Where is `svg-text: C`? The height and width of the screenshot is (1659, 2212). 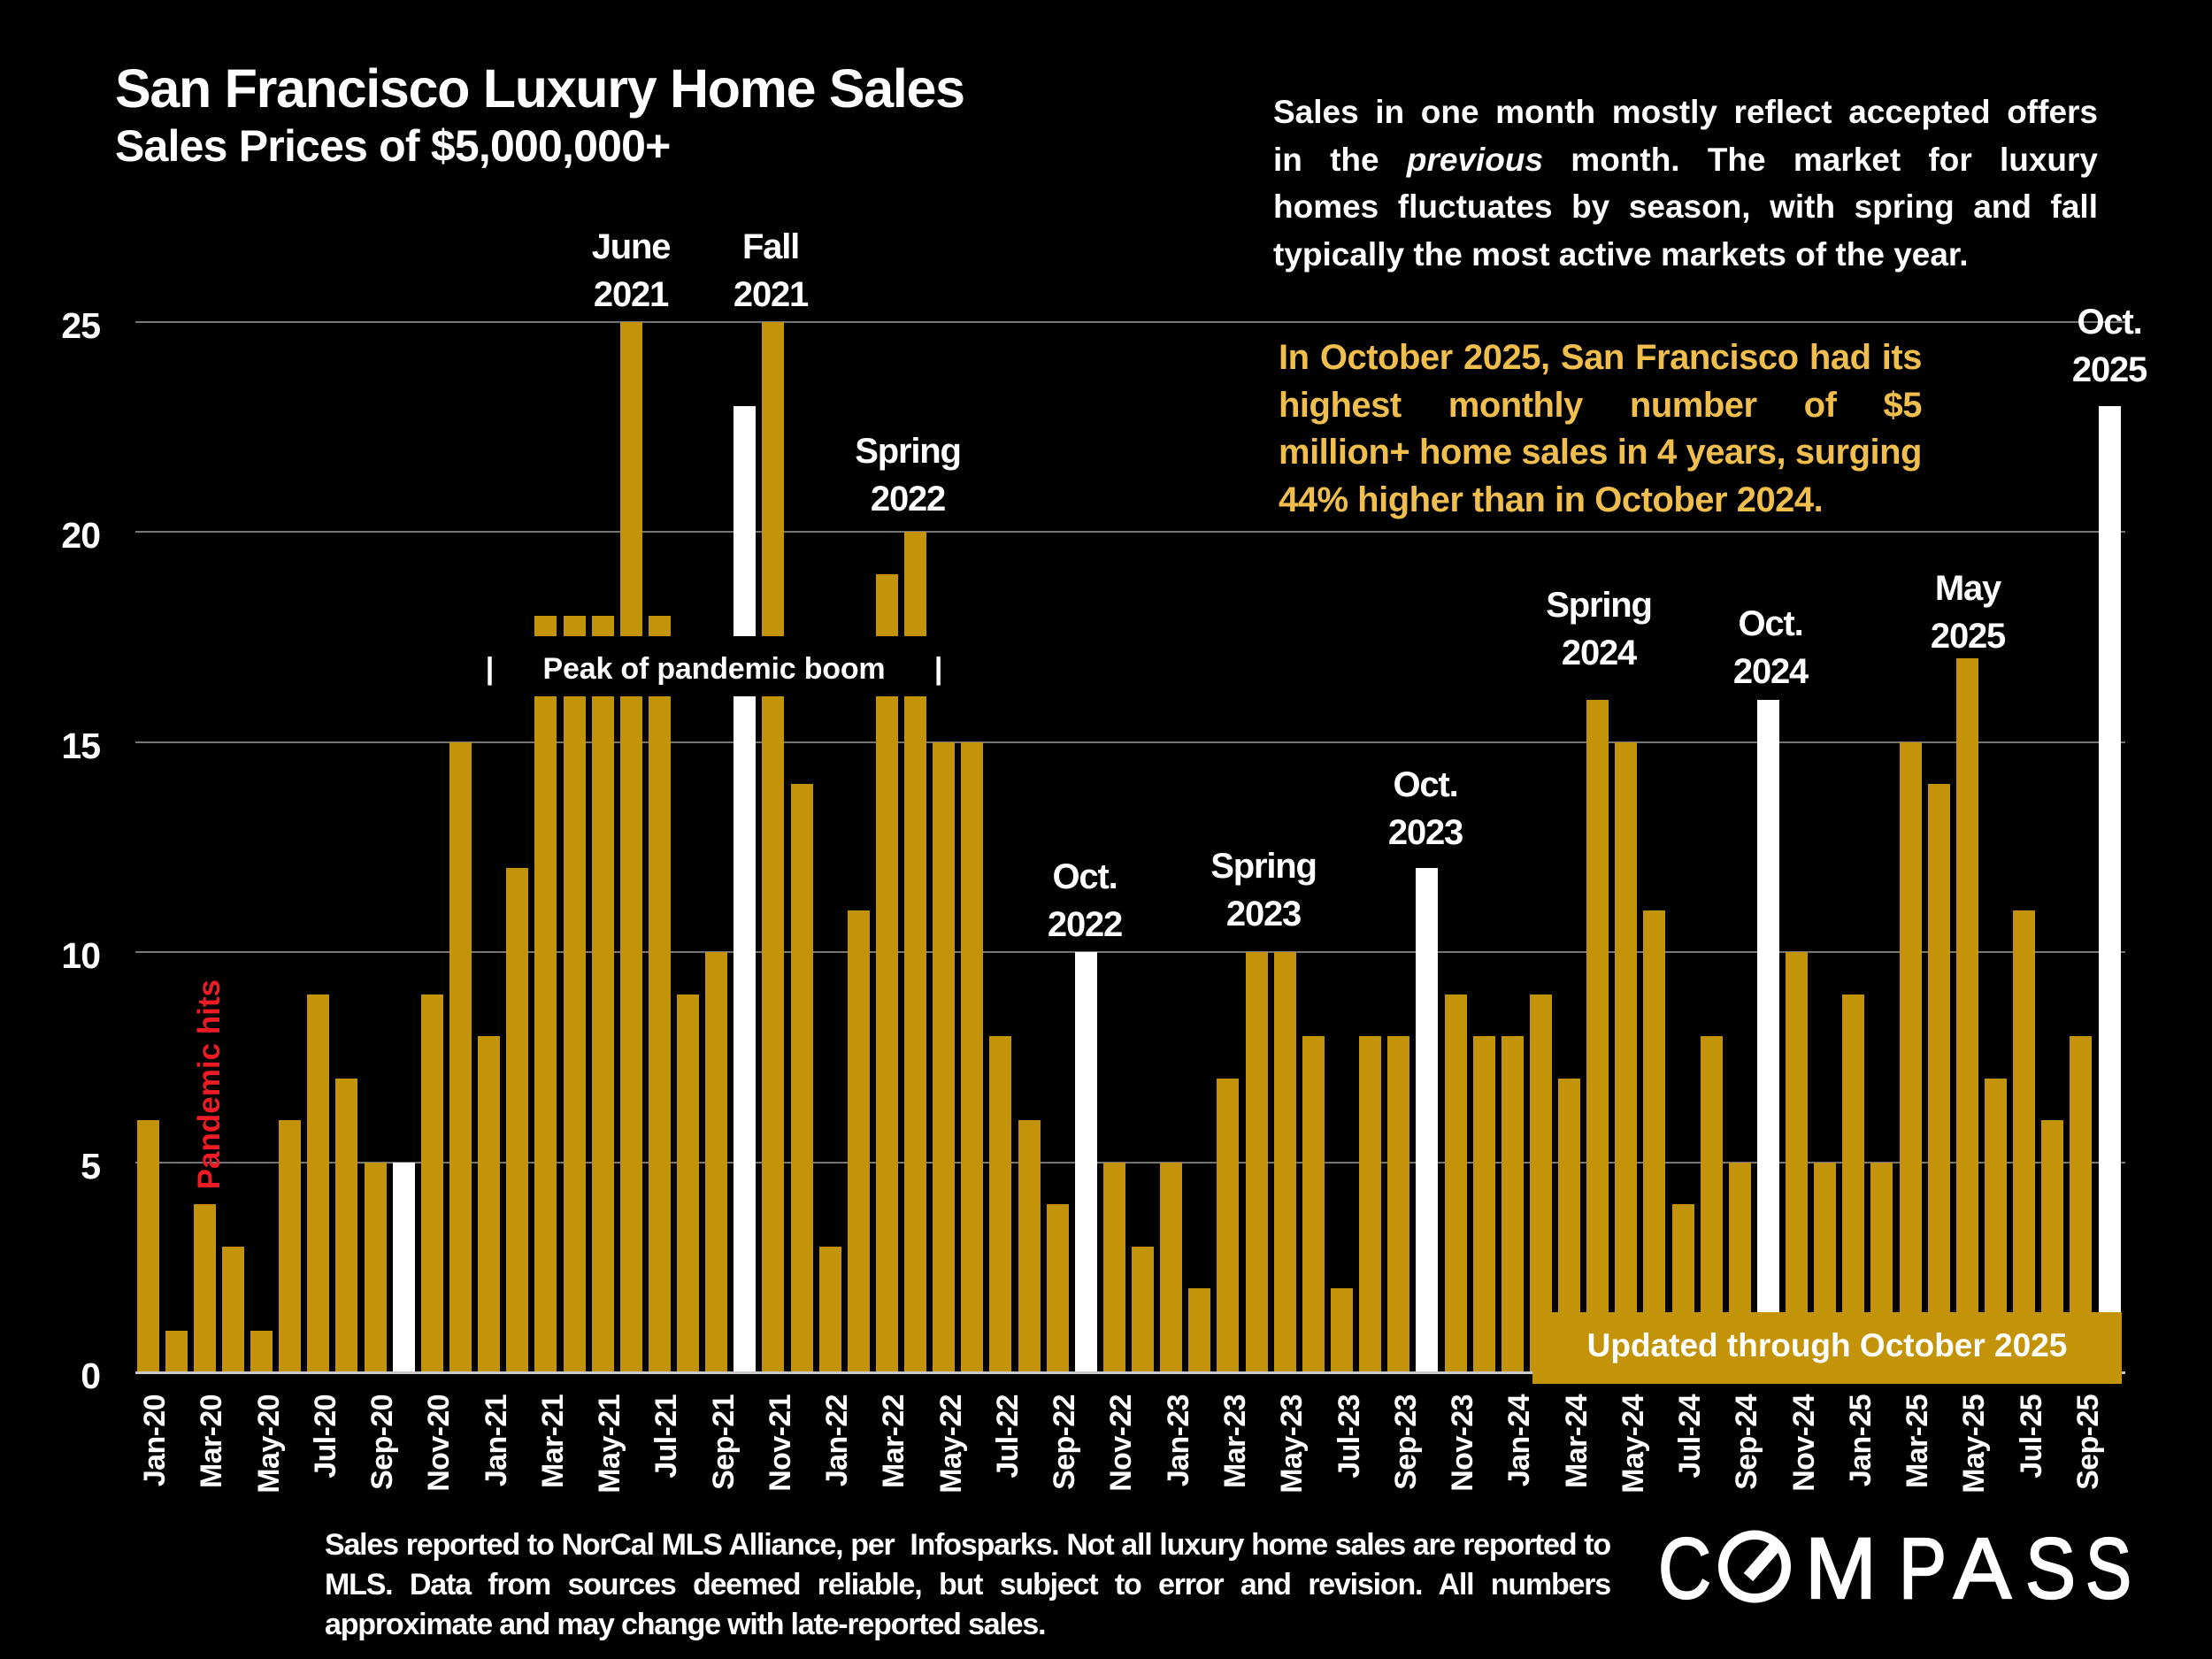 svg-text: C is located at coordinates (1685, 1568).